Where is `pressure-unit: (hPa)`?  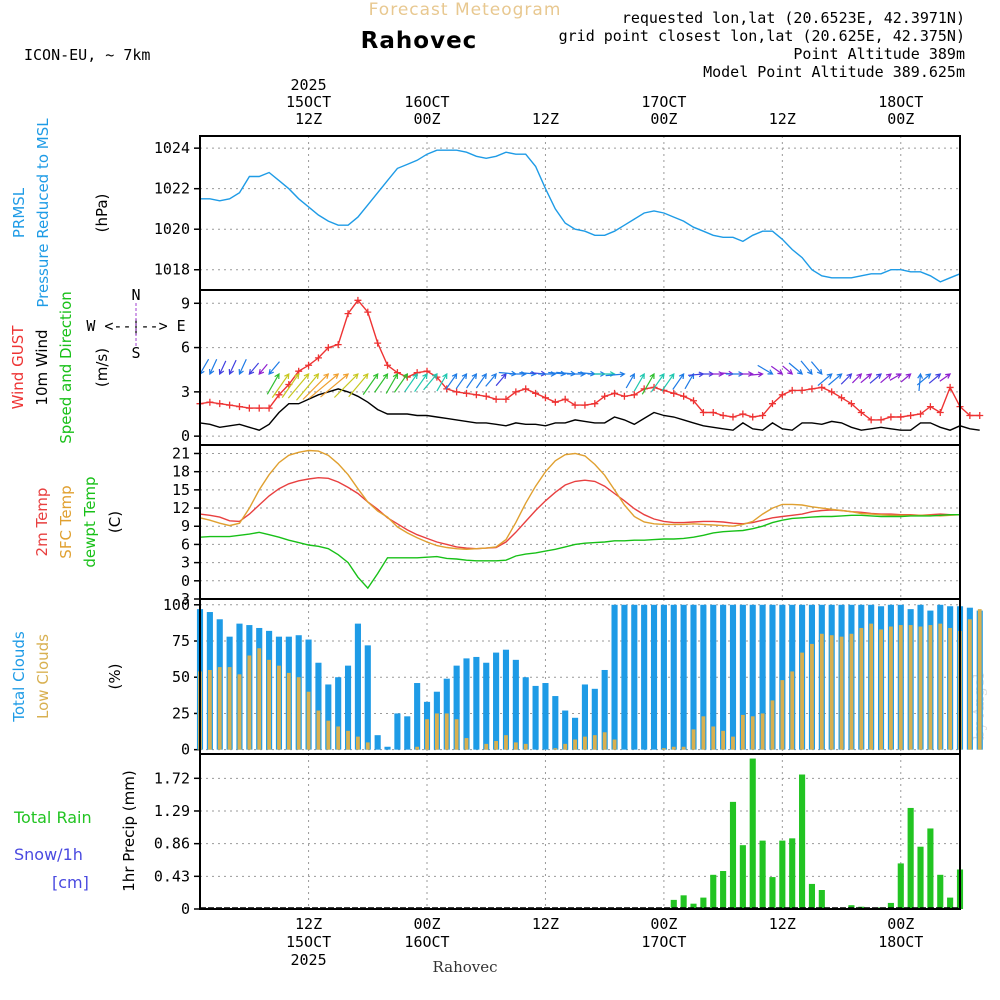 pressure-unit: (hPa) is located at coordinates (102, 213).